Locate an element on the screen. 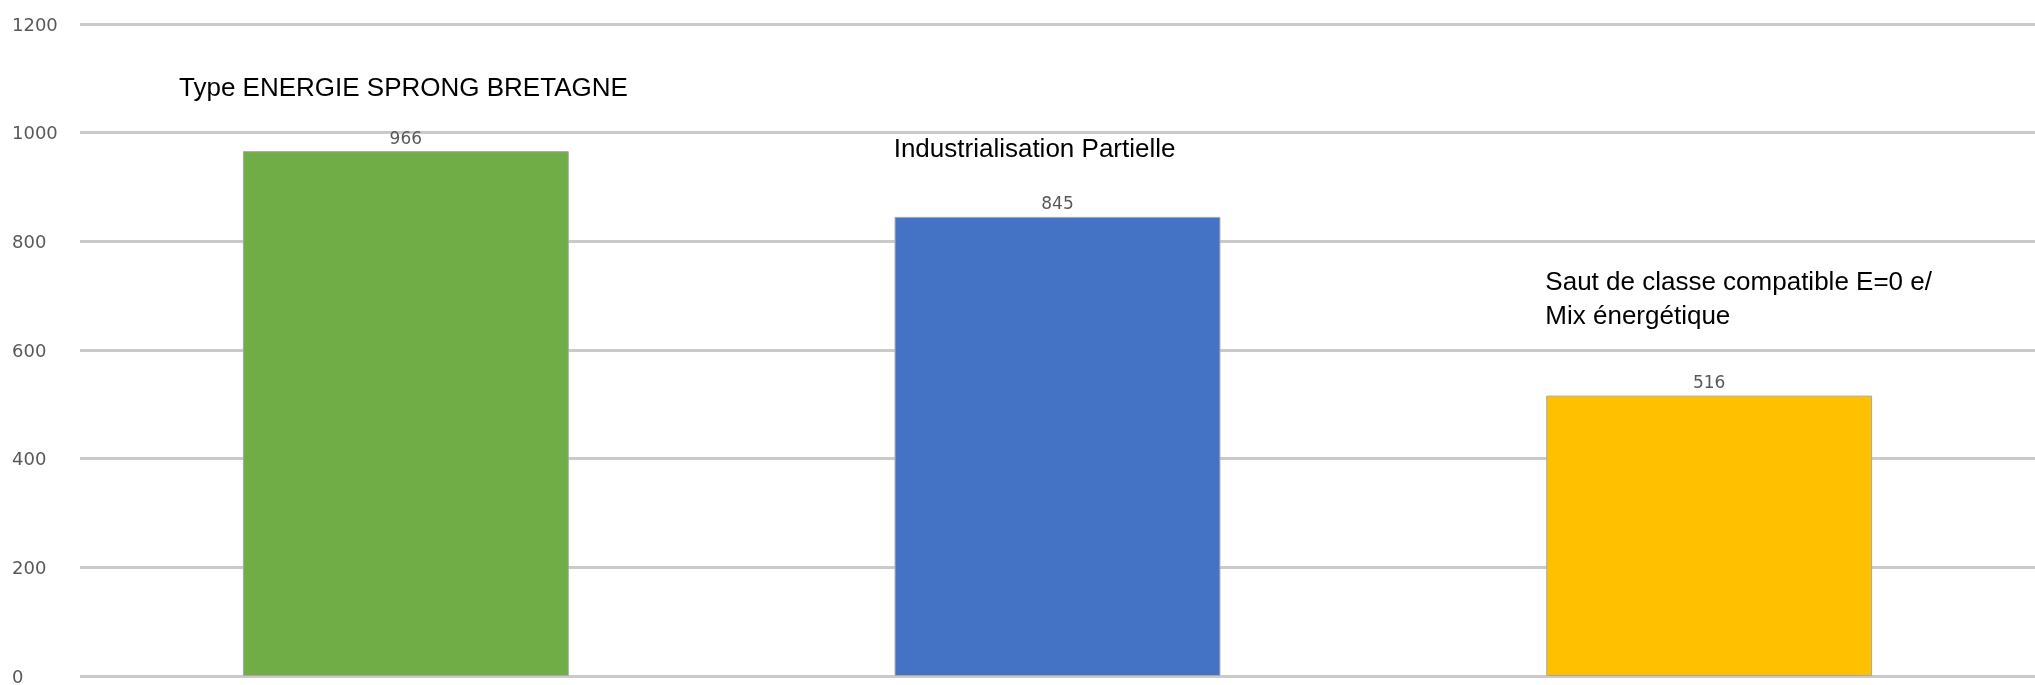 This screenshot has width=2035, height=685. y-tick-label: 400 is located at coordinates (29, 459).